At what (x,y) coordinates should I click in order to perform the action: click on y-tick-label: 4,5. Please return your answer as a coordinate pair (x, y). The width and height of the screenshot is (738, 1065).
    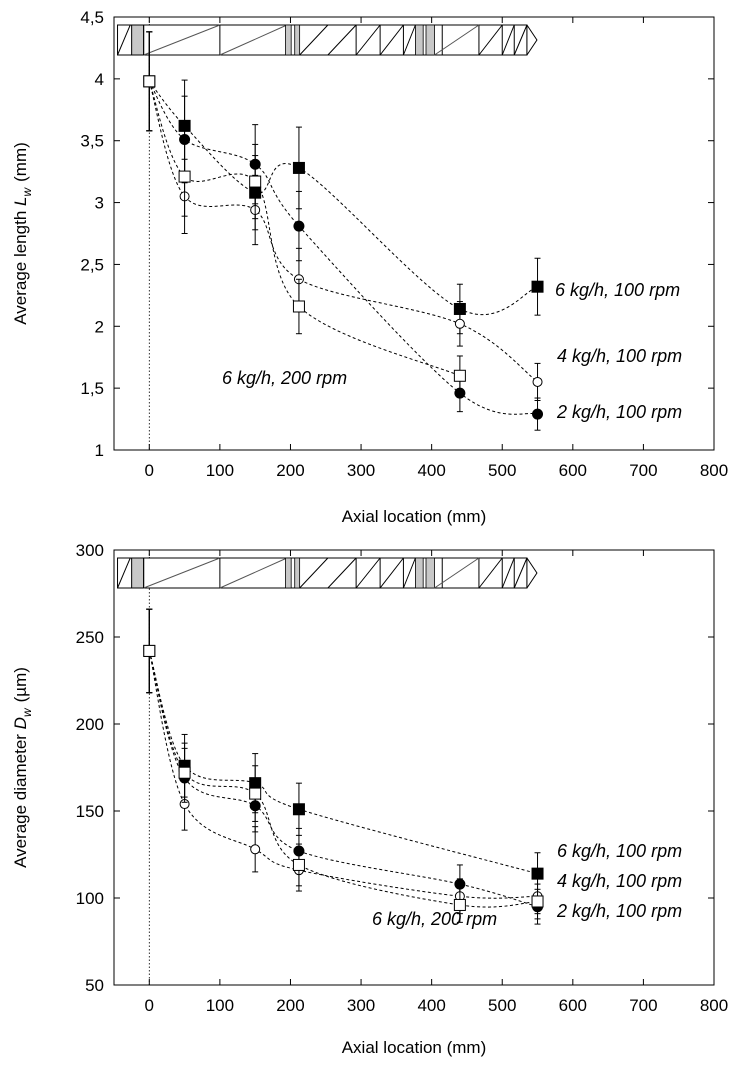
    Looking at the image, I should click on (92, 17).